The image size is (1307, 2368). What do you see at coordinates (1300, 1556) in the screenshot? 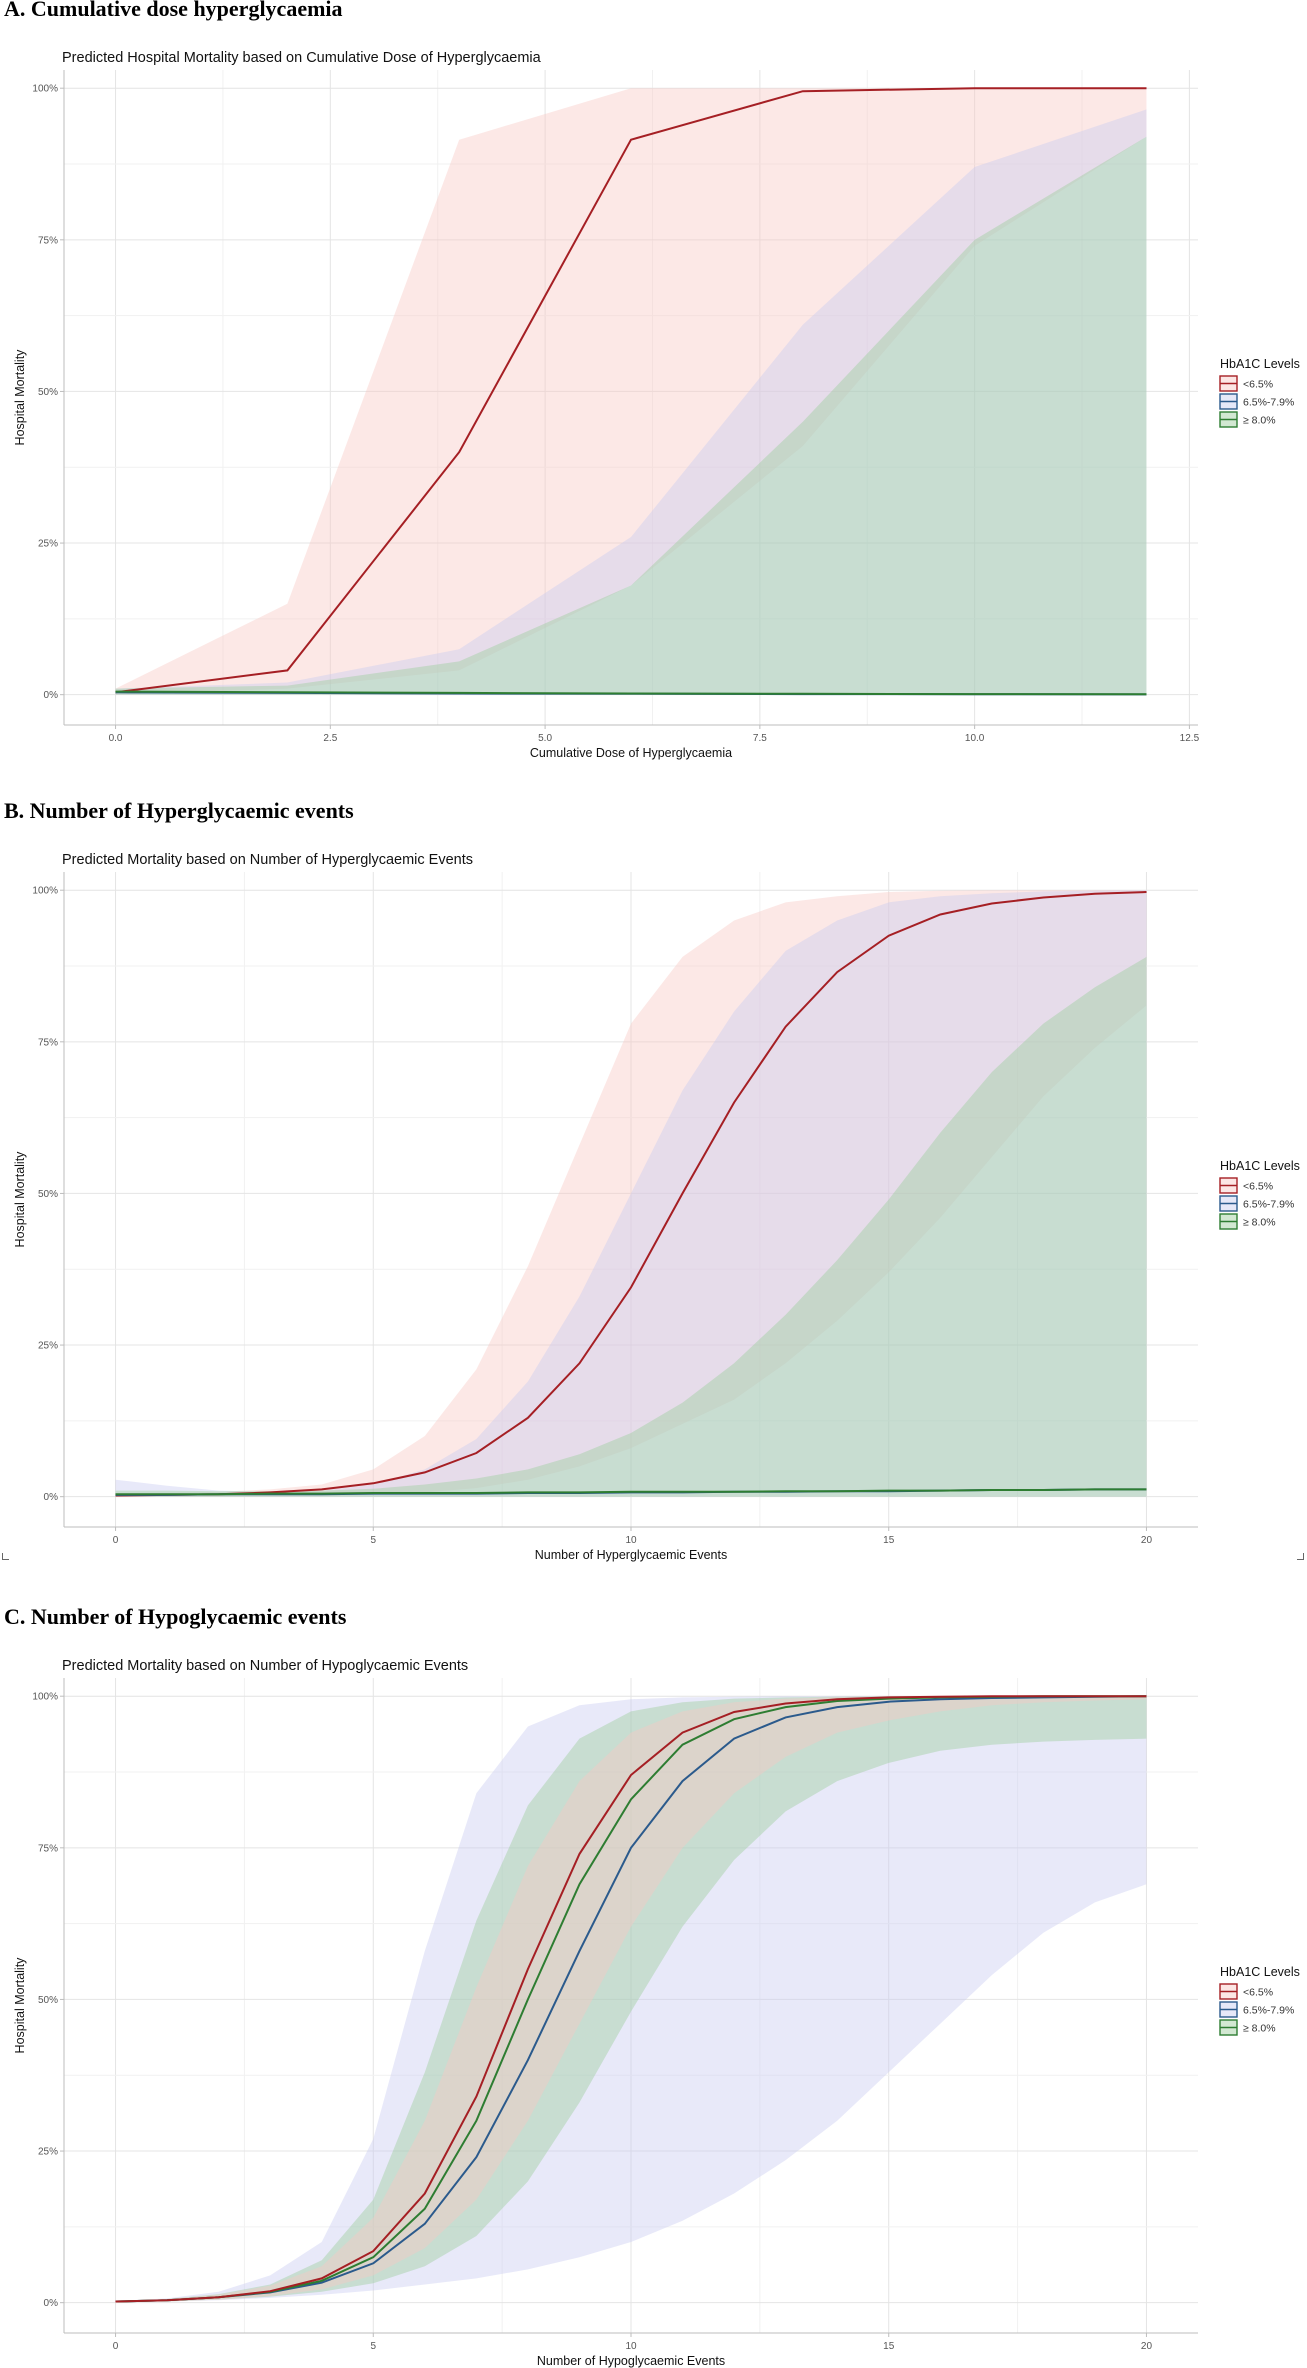
I see `panel-b-frame-corner-right` at bounding box center [1300, 1556].